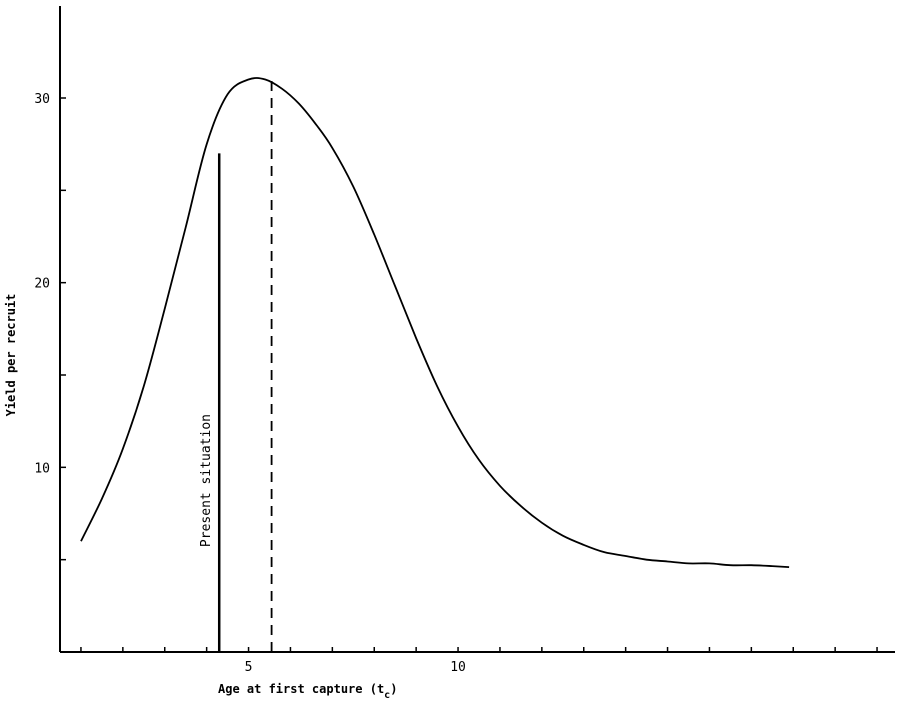 The image size is (900, 705). Describe the element at coordinates (301, 689) in the screenshot. I see `x-axis-title-main: Age at first capture (t` at that location.